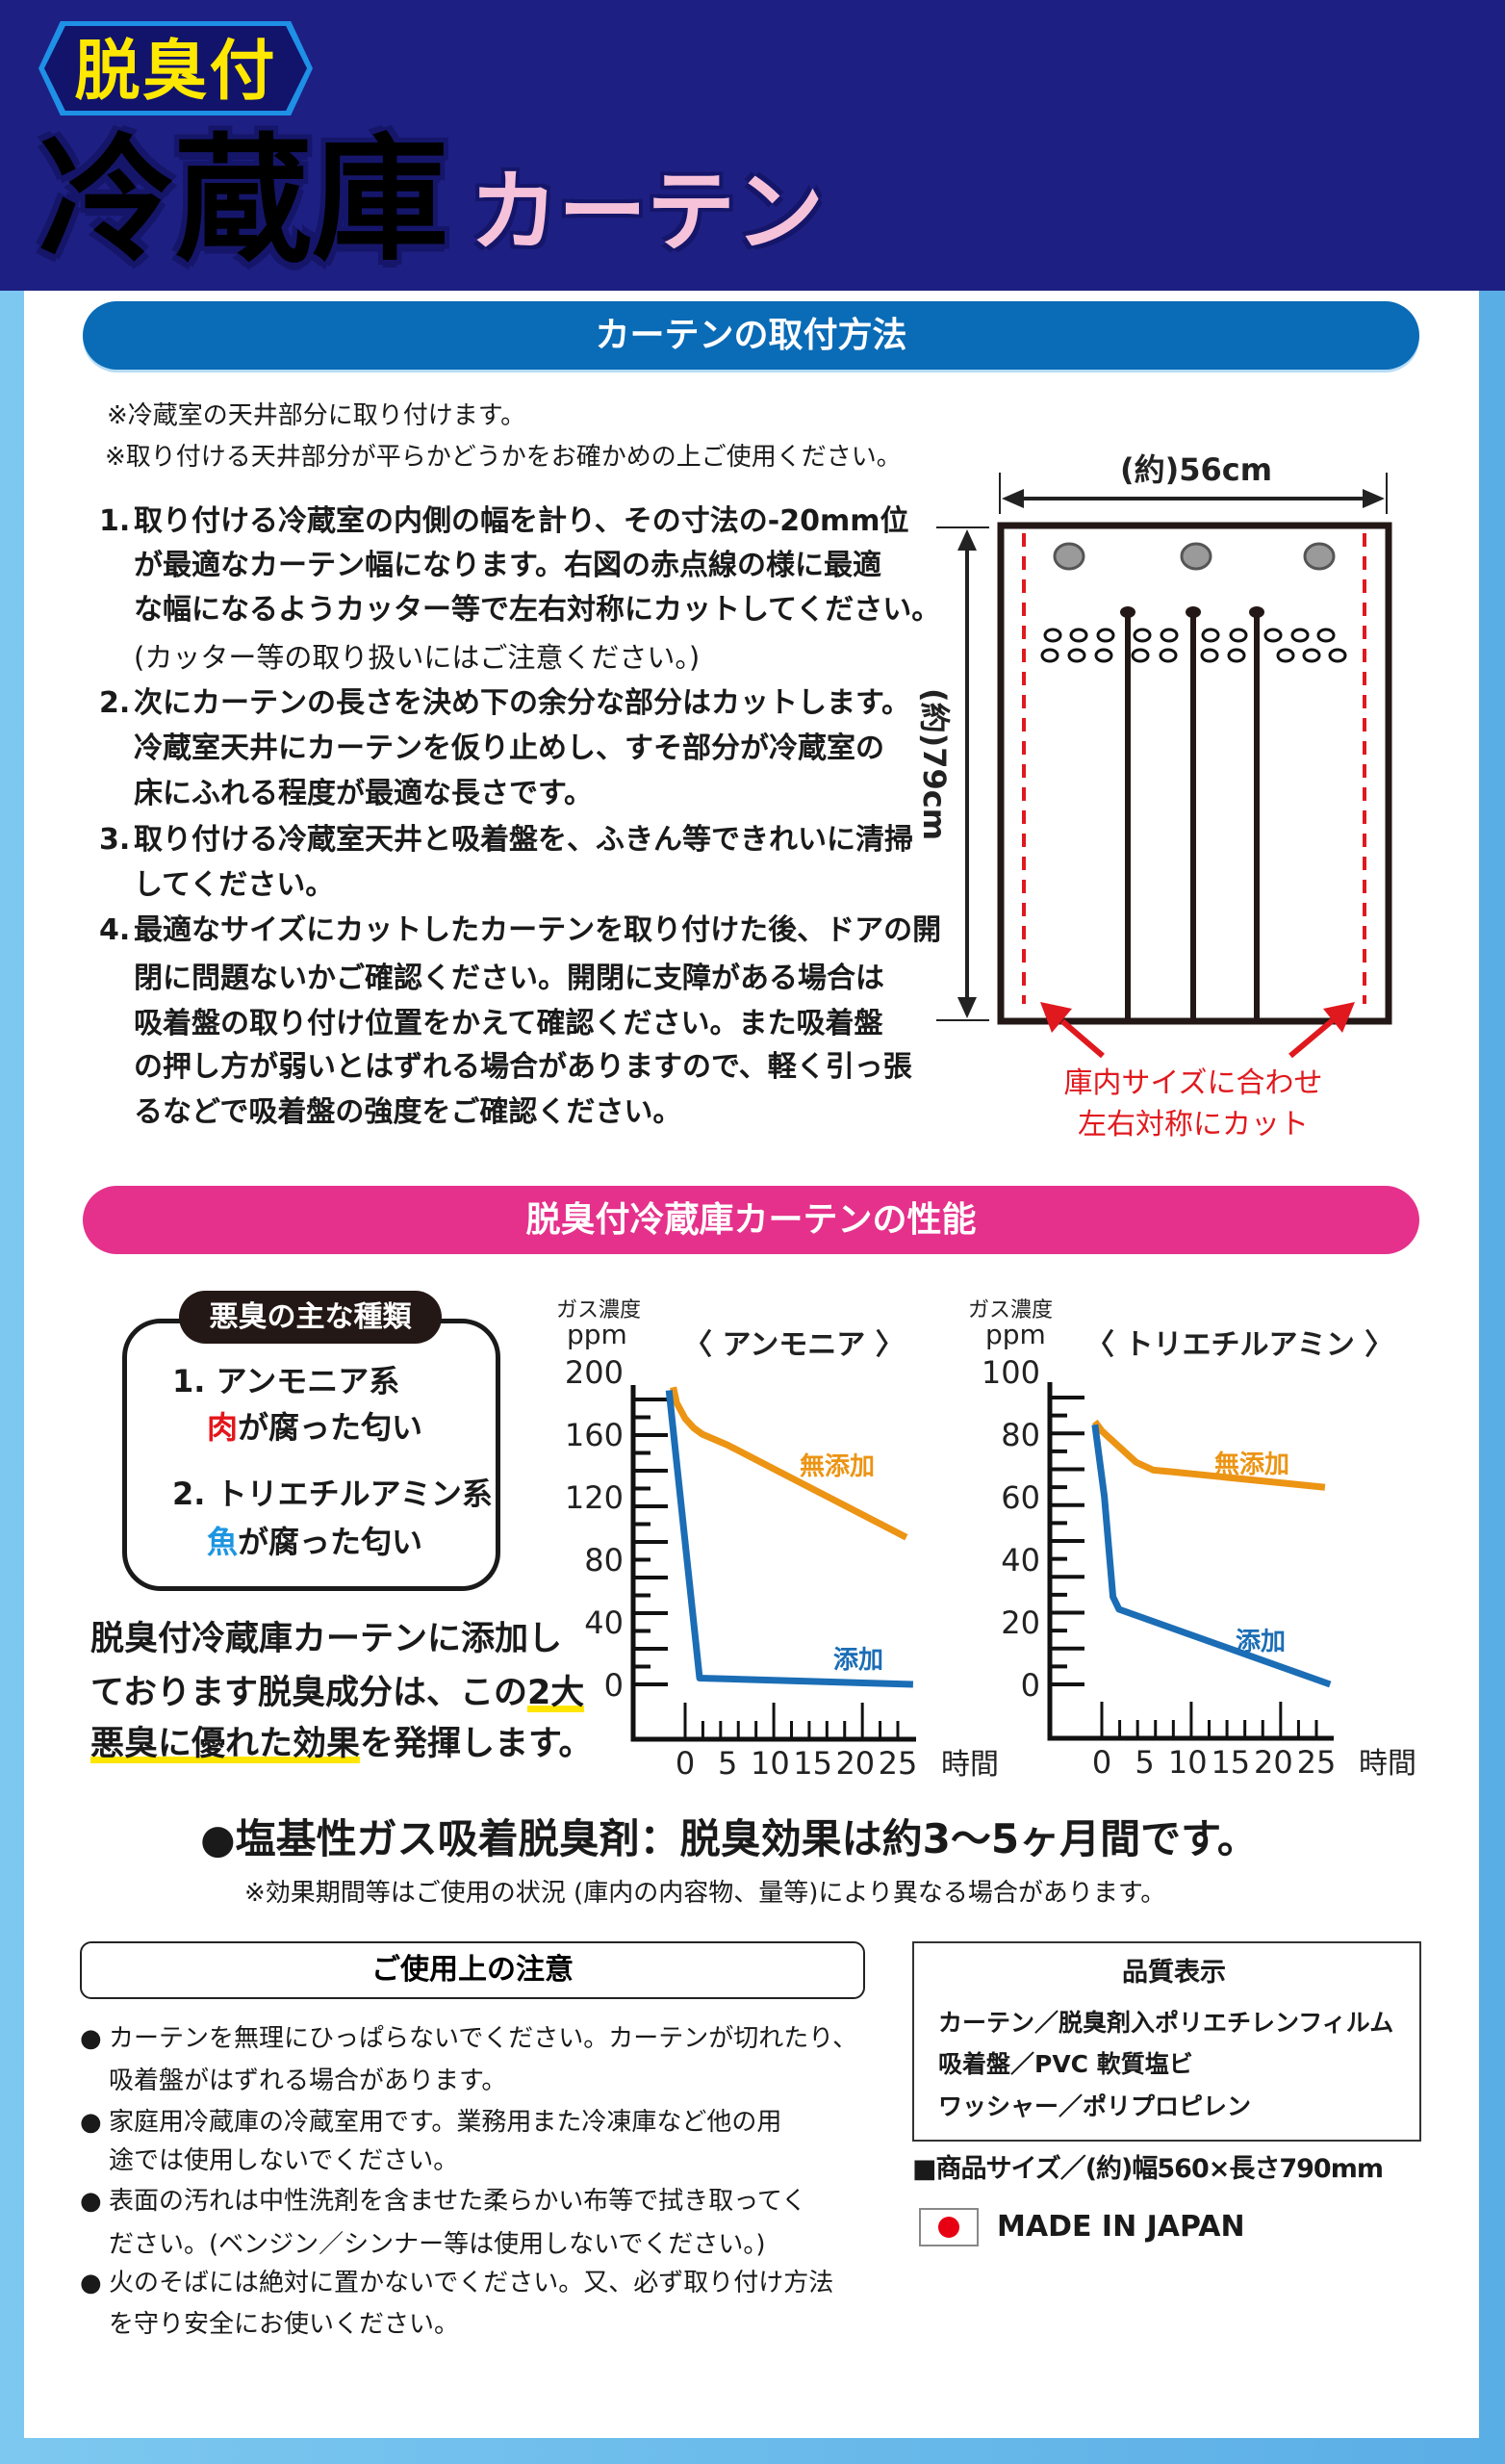 This screenshot has height=2464, width=1505. What do you see at coordinates (473, 1970) in the screenshot?
I see `caution-title: ご使用上の注意` at bounding box center [473, 1970].